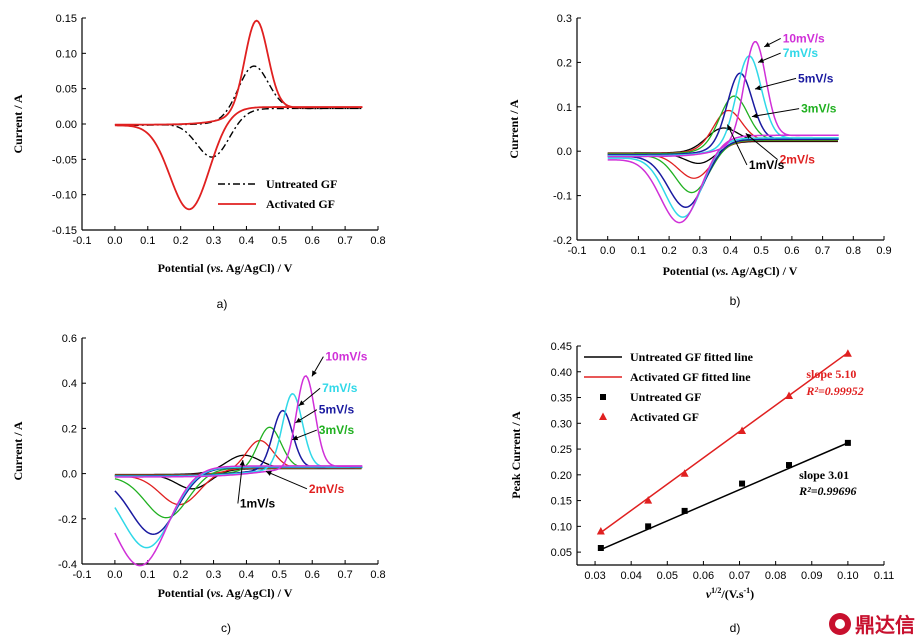 The height and width of the screenshot is (642, 921). Describe the element at coordinates (66, 90) in the screenshot. I see `y-tick-label: 0.05` at that location.